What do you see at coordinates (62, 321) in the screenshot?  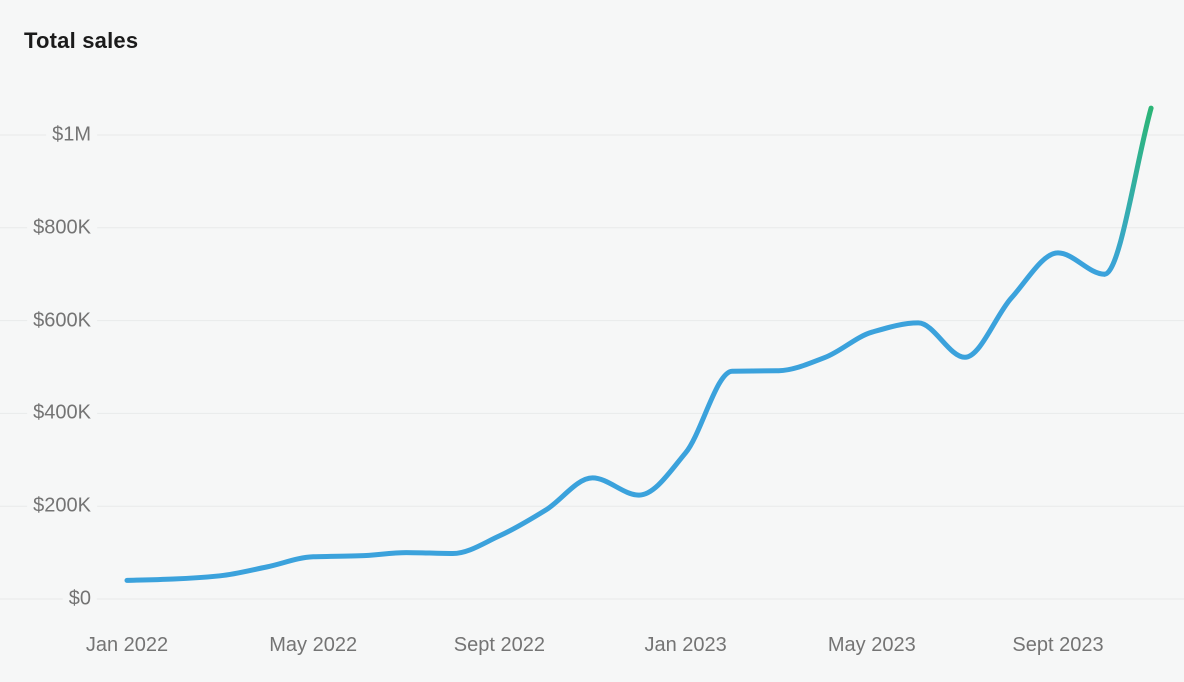 I see `y-axis-label: $600K` at bounding box center [62, 321].